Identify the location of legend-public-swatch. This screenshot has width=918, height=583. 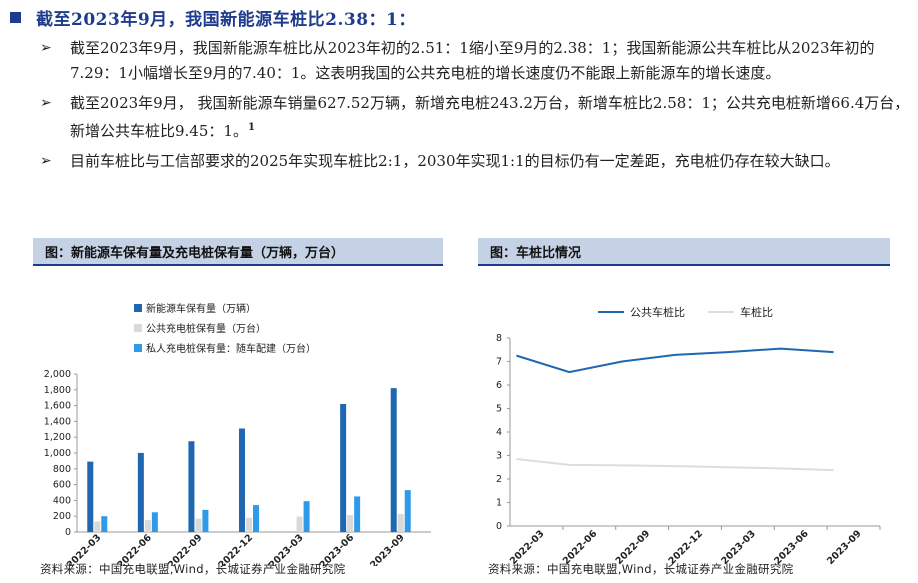
(138, 328).